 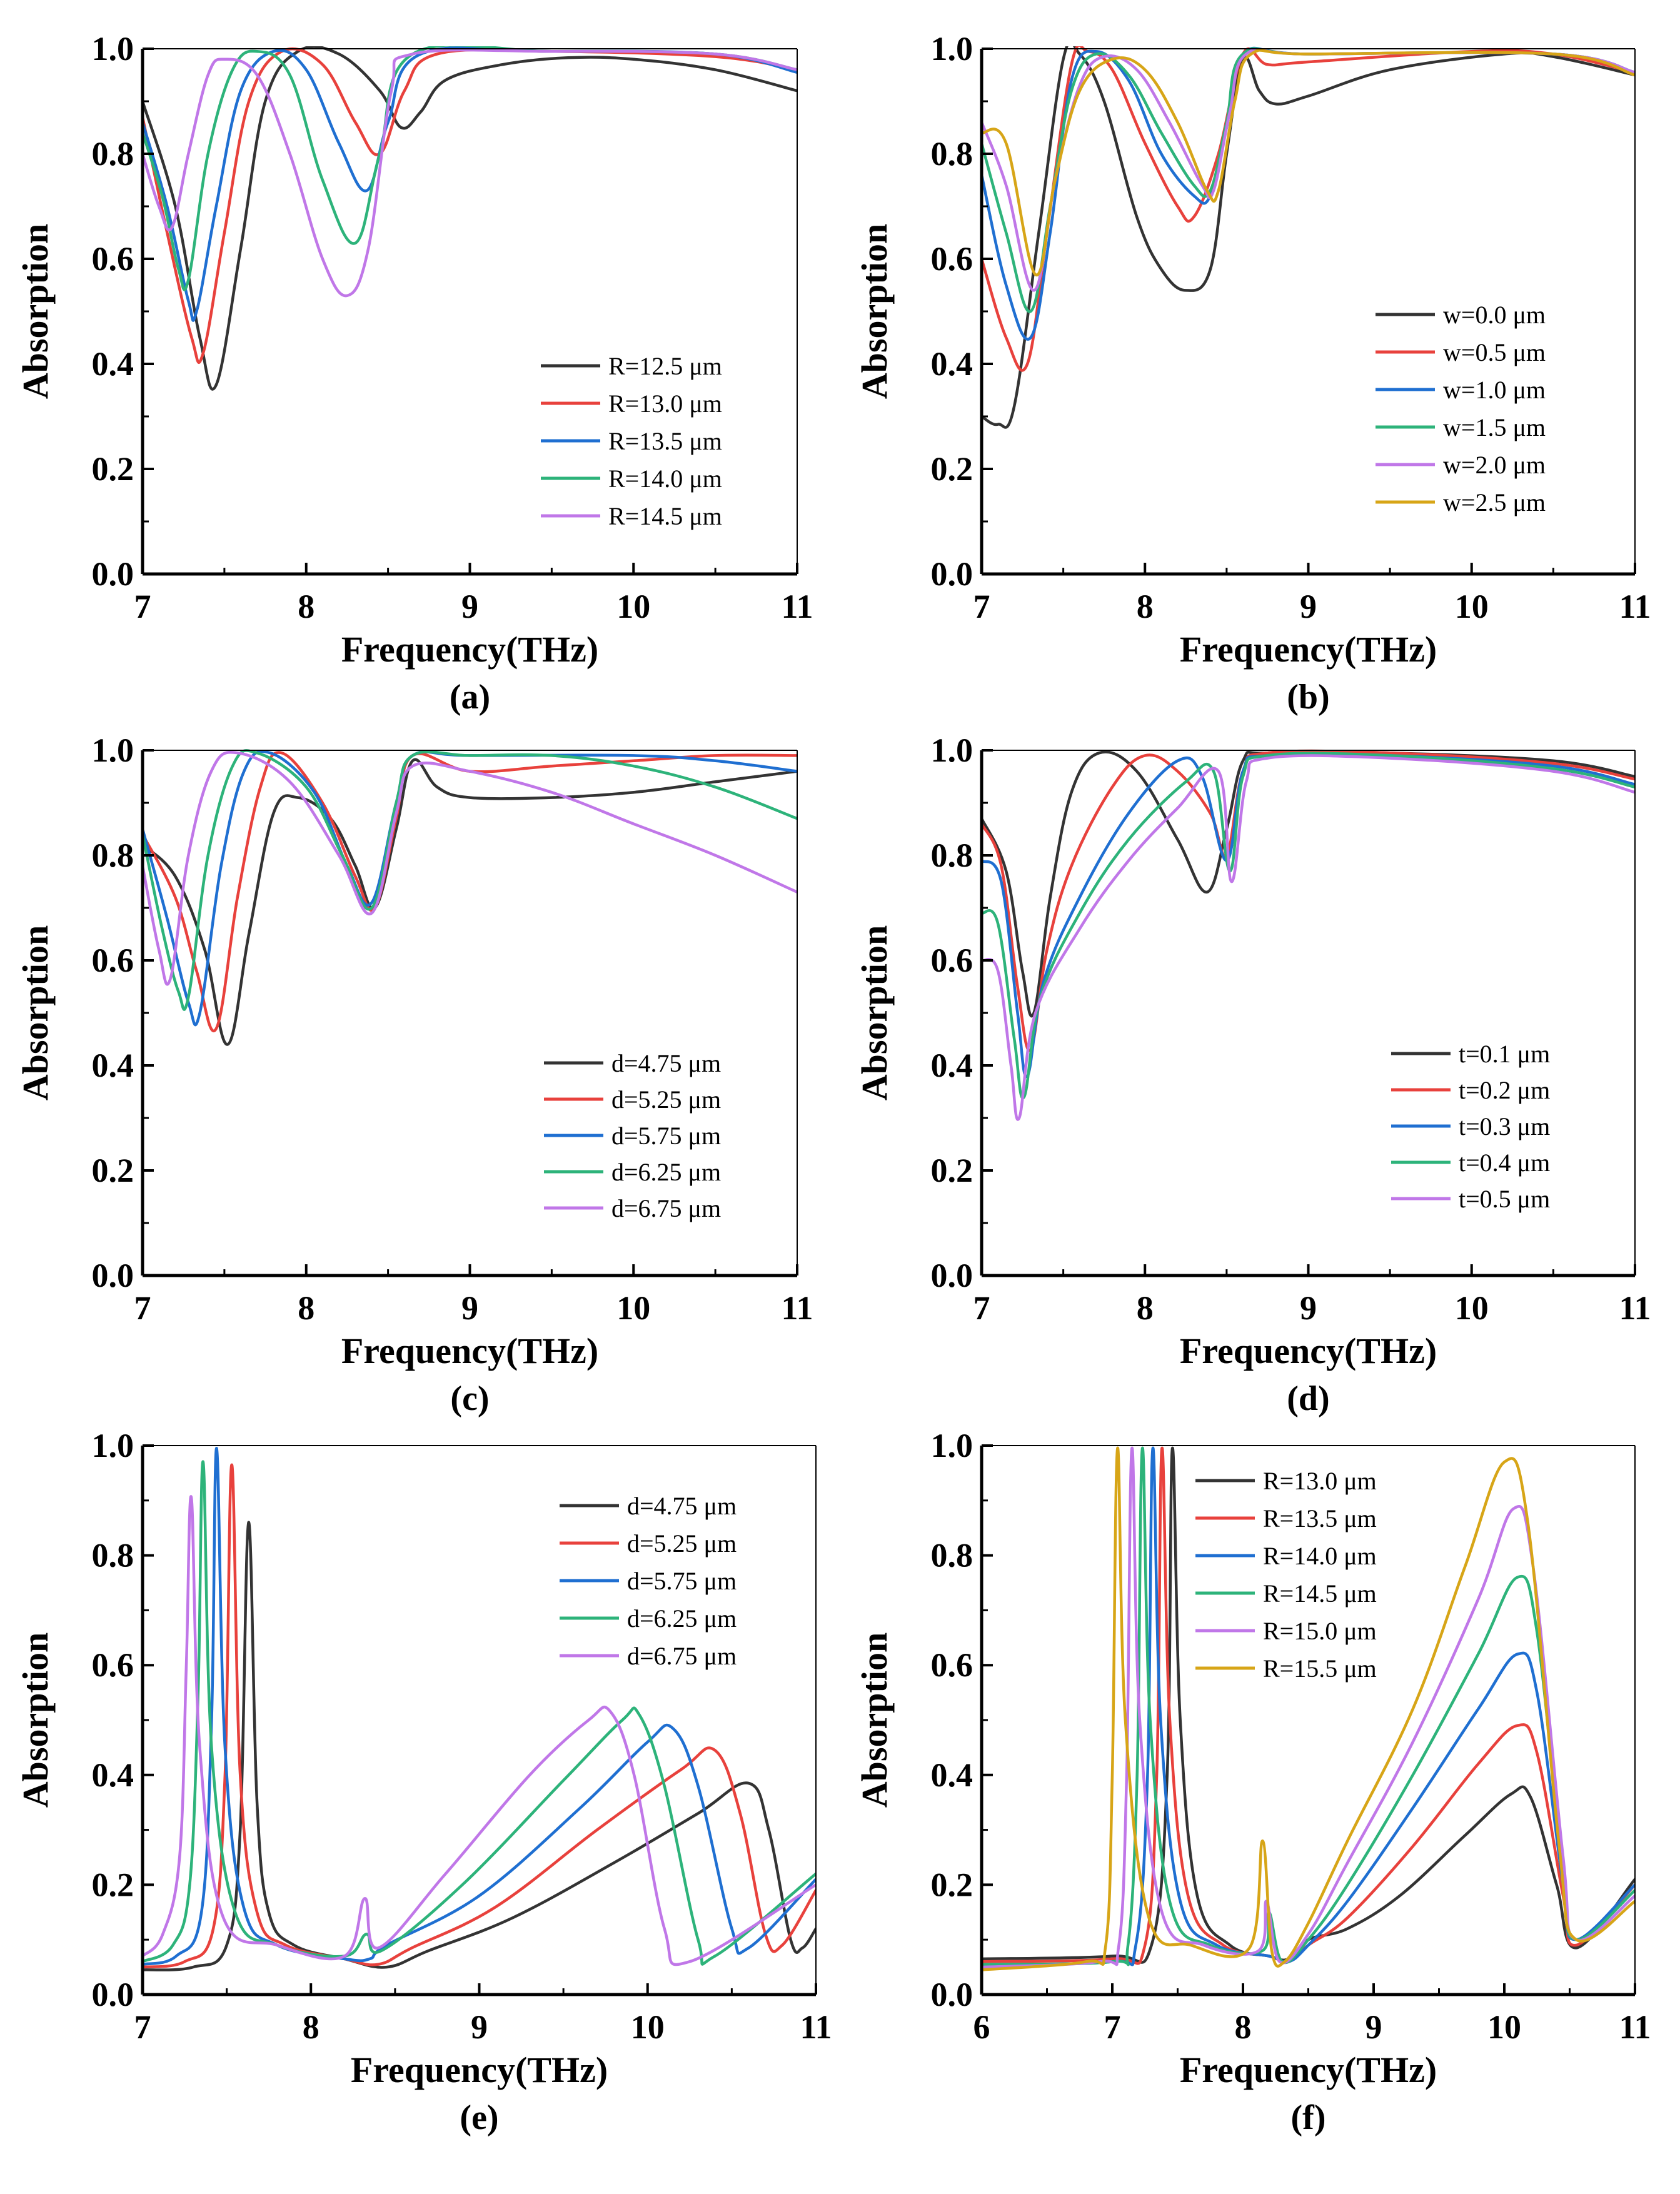 What do you see at coordinates (665, 479) in the screenshot?
I see `legend-label: R=14.0 μm` at bounding box center [665, 479].